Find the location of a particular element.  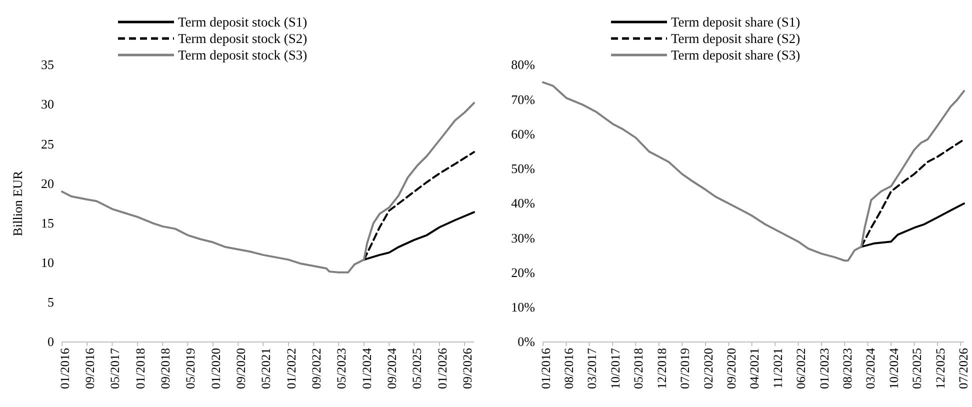

x-tick-label: 05/2018 is located at coordinates (639, 368).